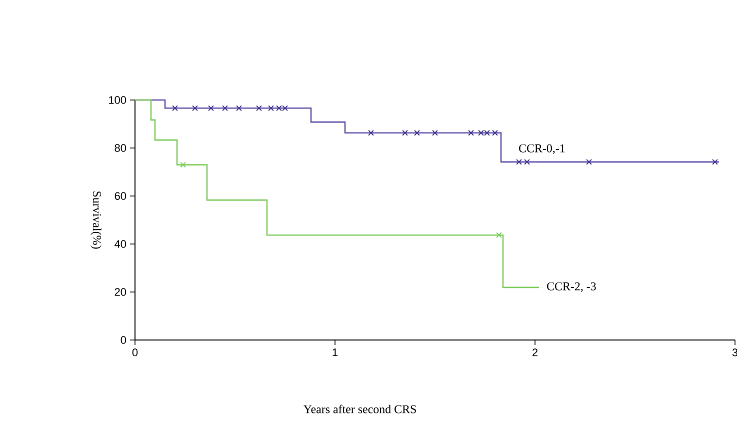 The height and width of the screenshot is (421, 737). What do you see at coordinates (135, 352) in the screenshot?
I see `x-tick-label: 0` at bounding box center [135, 352].